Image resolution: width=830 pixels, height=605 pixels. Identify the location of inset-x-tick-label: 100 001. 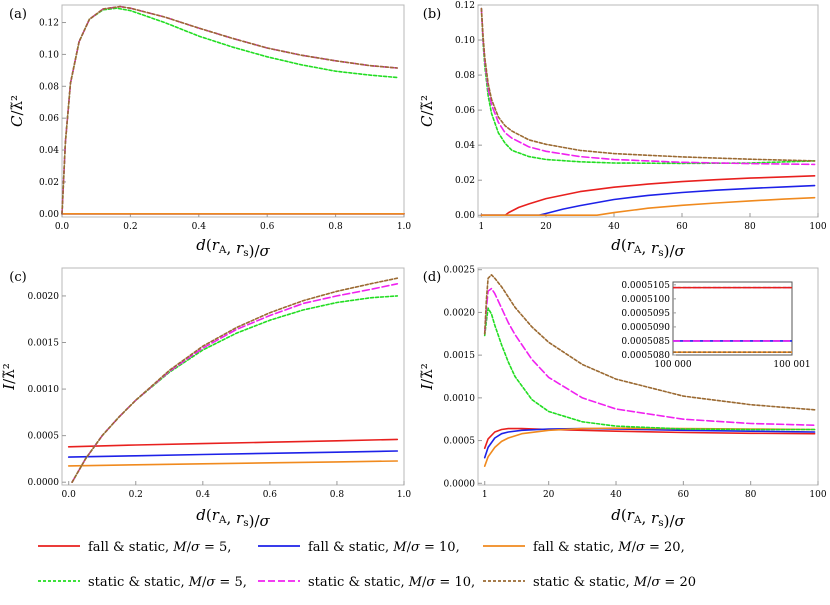
(791, 365).